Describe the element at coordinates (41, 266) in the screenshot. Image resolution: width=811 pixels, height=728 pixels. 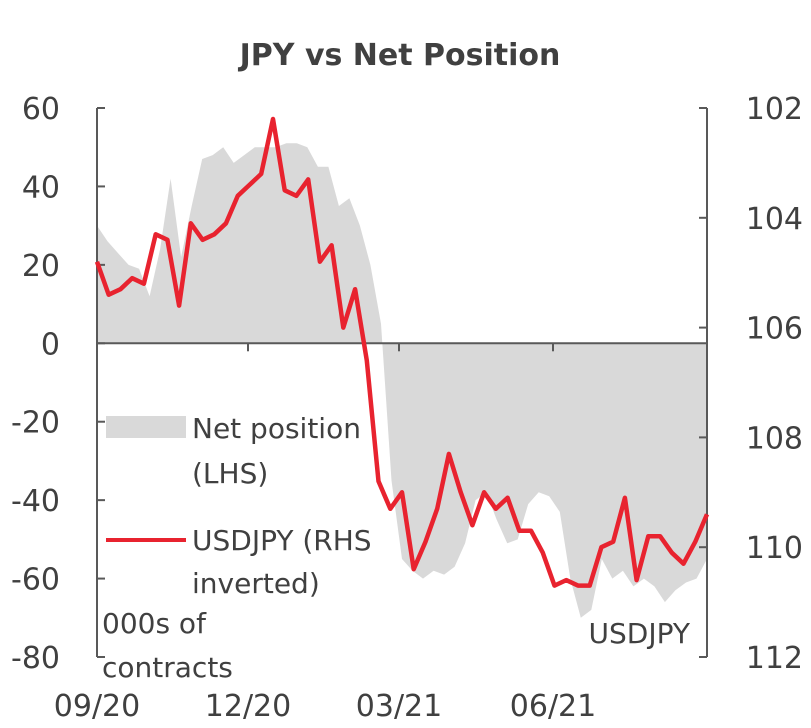
I see `left-axis-tick-label: 20` at that location.